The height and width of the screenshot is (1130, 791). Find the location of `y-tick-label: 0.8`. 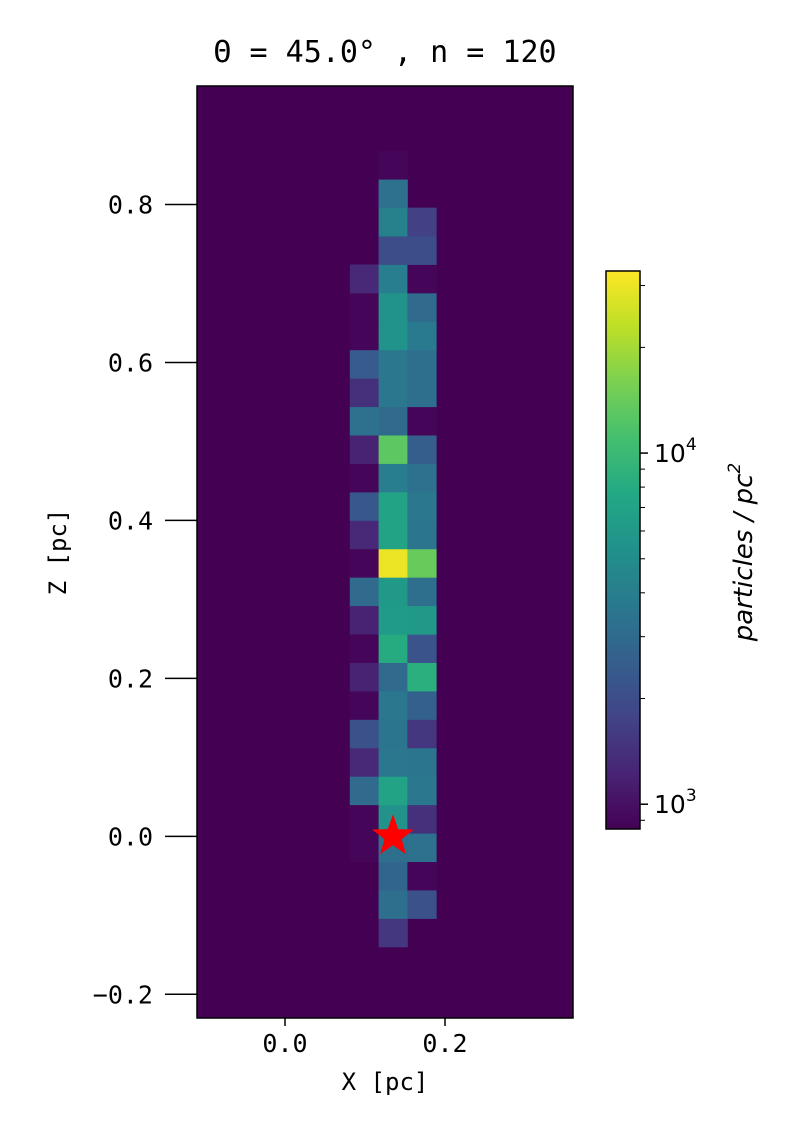

y-tick-label: 0.8 is located at coordinates (130, 204).